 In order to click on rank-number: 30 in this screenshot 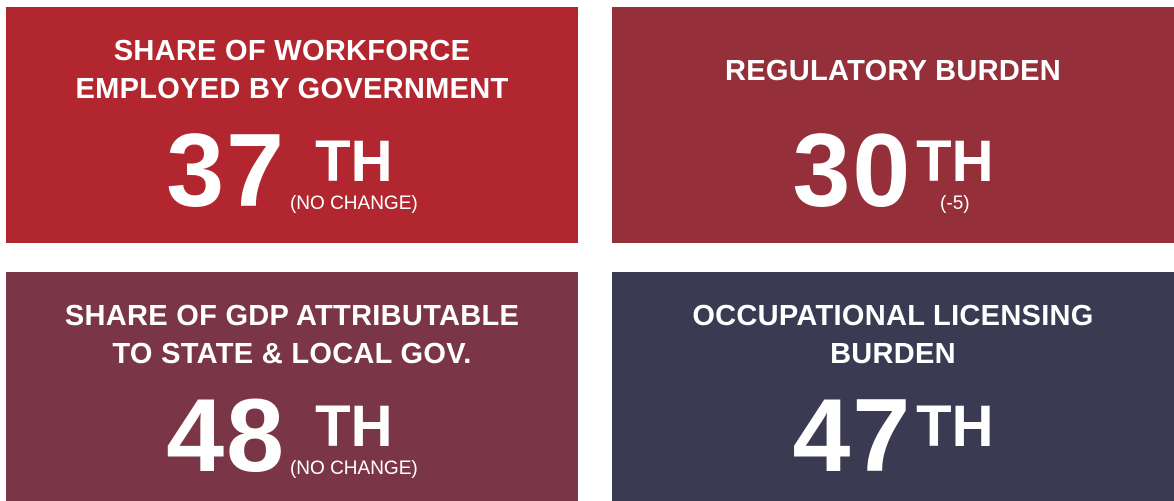, I will do `click(852, 171)`.